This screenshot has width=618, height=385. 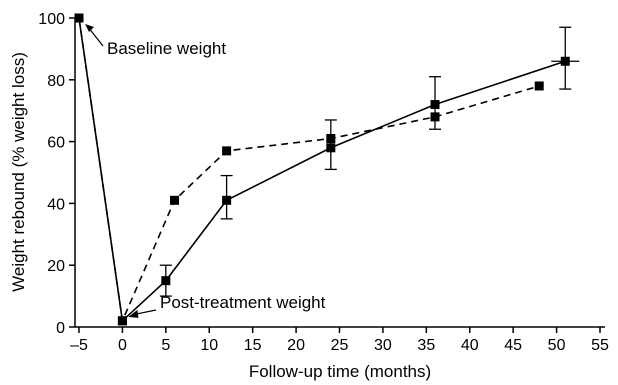 What do you see at coordinates (56, 266) in the screenshot?
I see `y-tick-label: 20` at bounding box center [56, 266].